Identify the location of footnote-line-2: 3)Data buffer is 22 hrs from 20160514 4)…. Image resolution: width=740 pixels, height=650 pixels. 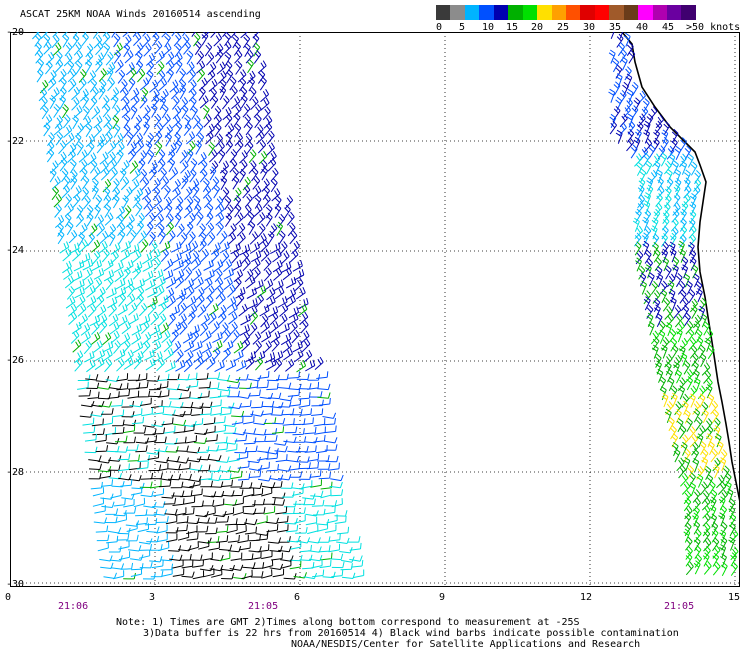
(411, 633).